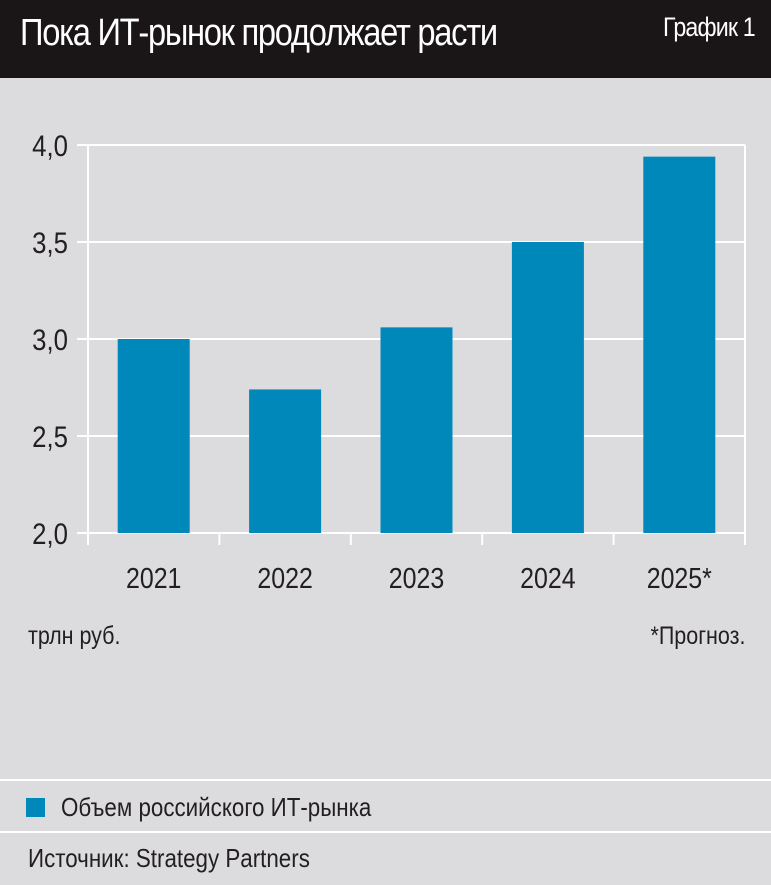 The image size is (771, 885). I want to click on divider-top, so click(385, 780).